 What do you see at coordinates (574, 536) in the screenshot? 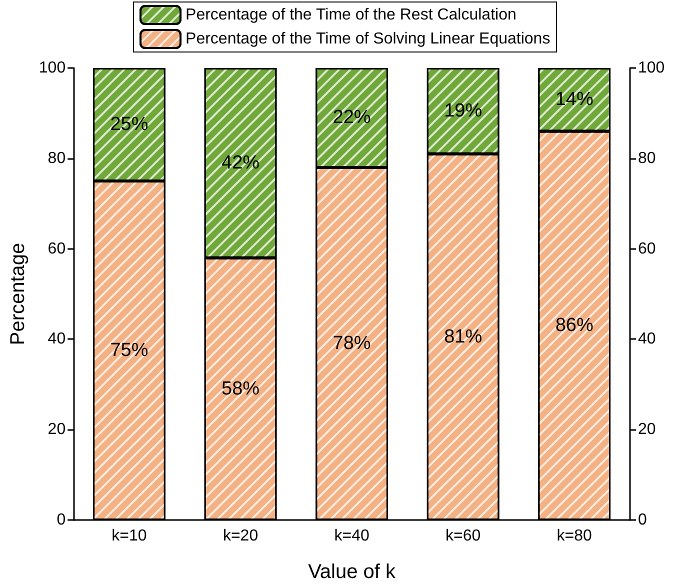
I see `x-tick-label: k=80` at bounding box center [574, 536].